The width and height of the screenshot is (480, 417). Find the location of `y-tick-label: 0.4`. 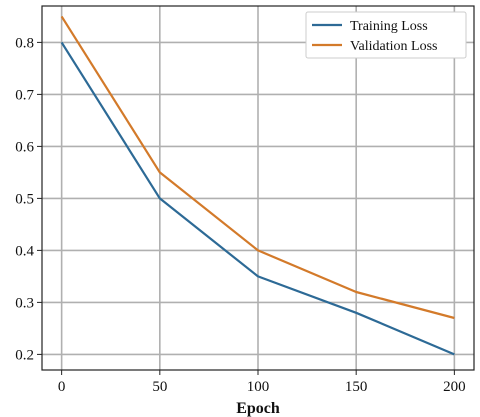

y-tick-label: 0.4 is located at coordinates (24, 251).